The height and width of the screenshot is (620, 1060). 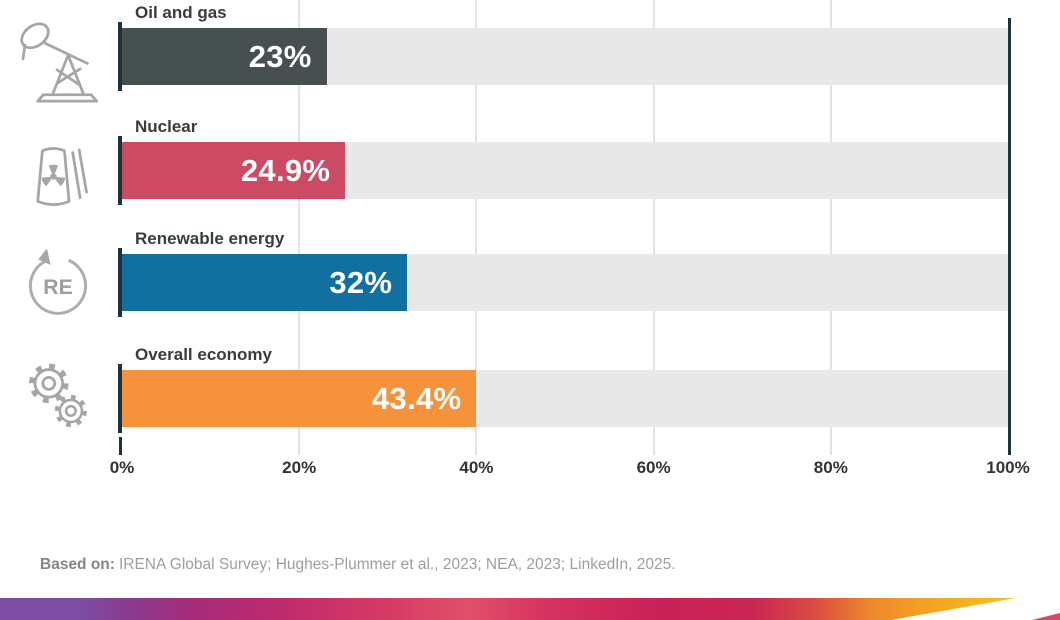 I want to click on axis-tick-0pct, so click(x=120, y=446).